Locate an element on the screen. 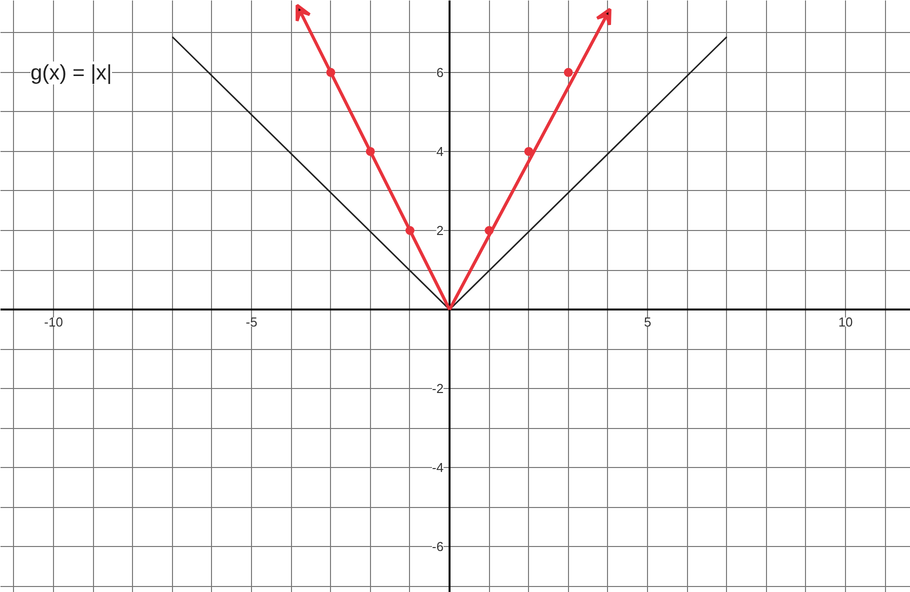 This screenshot has width=910, height=592. y-tick-label: -4 is located at coordinates (438, 468).